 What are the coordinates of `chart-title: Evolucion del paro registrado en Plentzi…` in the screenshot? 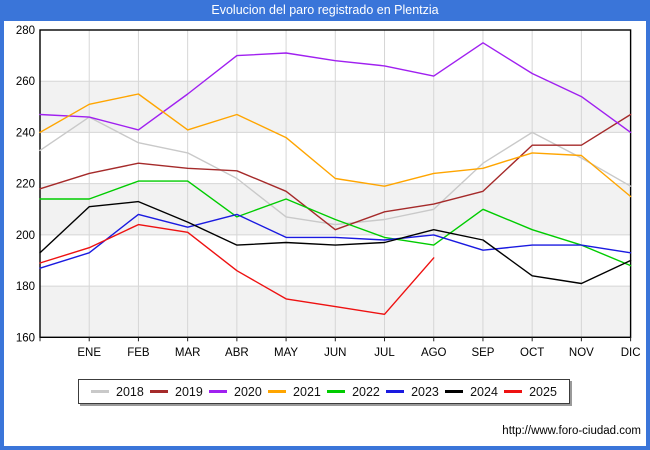 It's located at (325, 10).